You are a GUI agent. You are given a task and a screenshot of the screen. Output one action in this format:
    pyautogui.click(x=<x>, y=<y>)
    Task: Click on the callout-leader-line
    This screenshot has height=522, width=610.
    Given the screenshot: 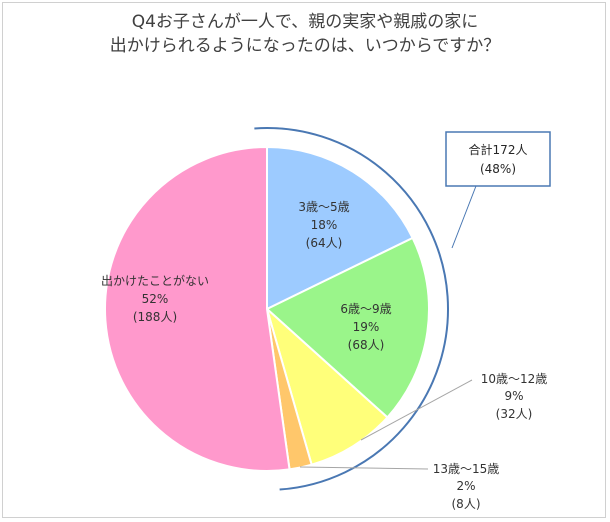 What is the action you would take?
    pyautogui.click(x=464, y=217)
    